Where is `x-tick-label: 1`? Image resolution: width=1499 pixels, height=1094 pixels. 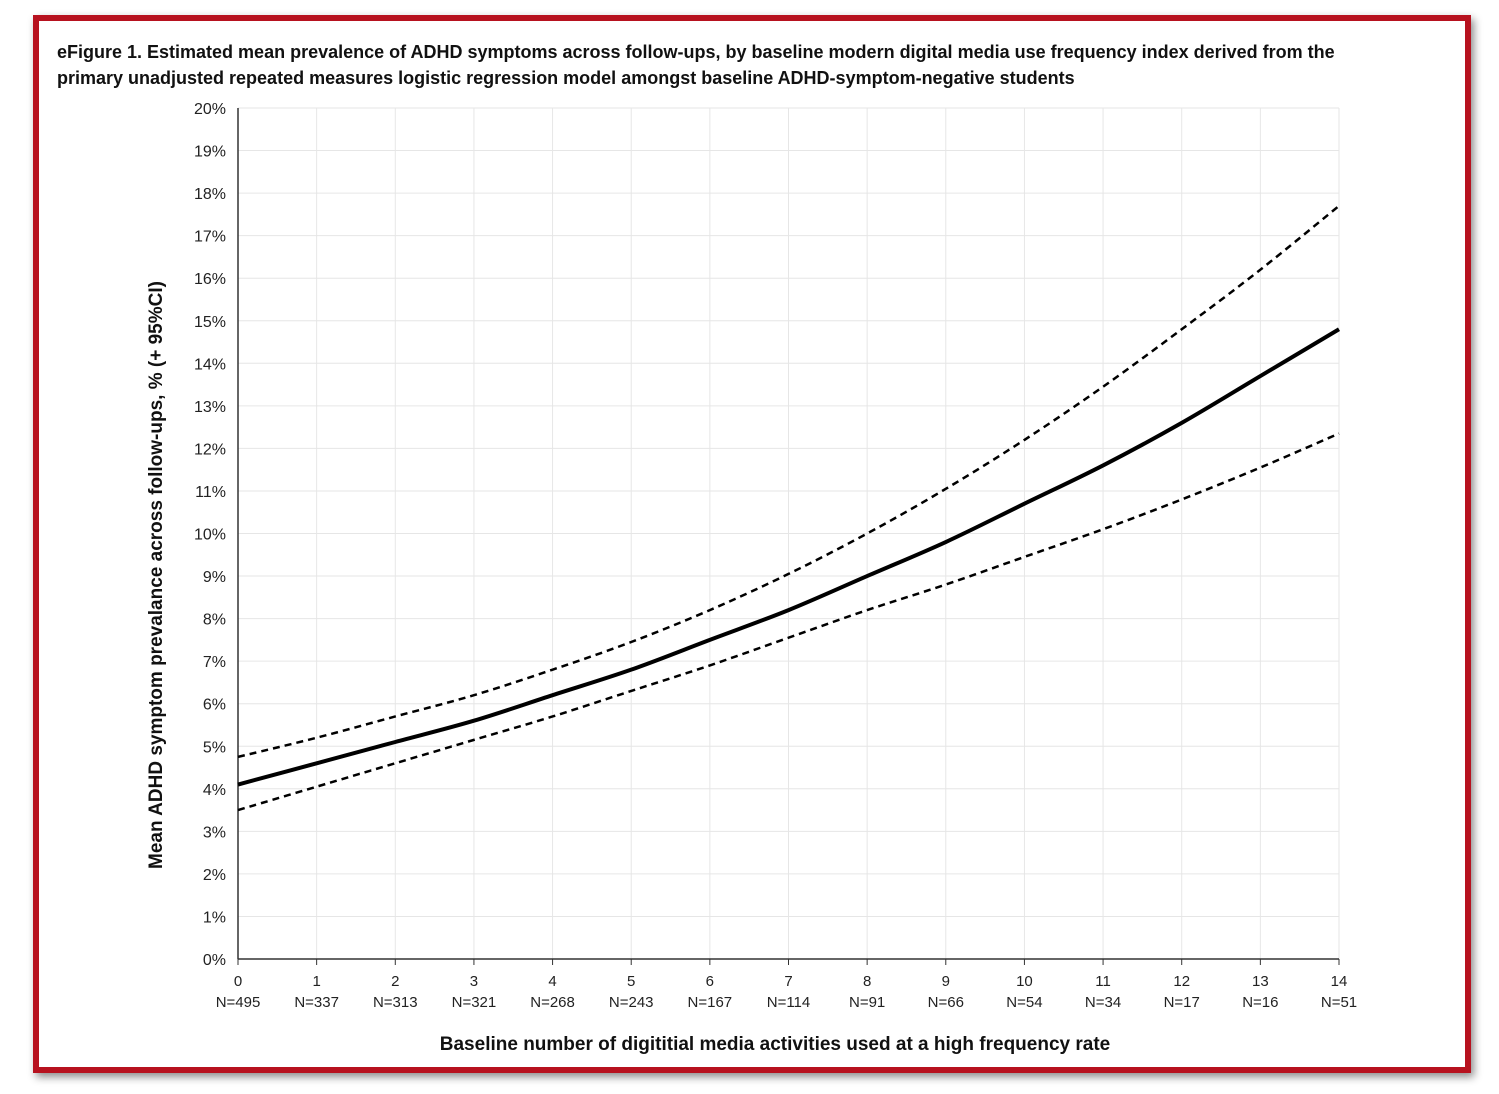 x-tick-label: 1 is located at coordinates (316, 981).